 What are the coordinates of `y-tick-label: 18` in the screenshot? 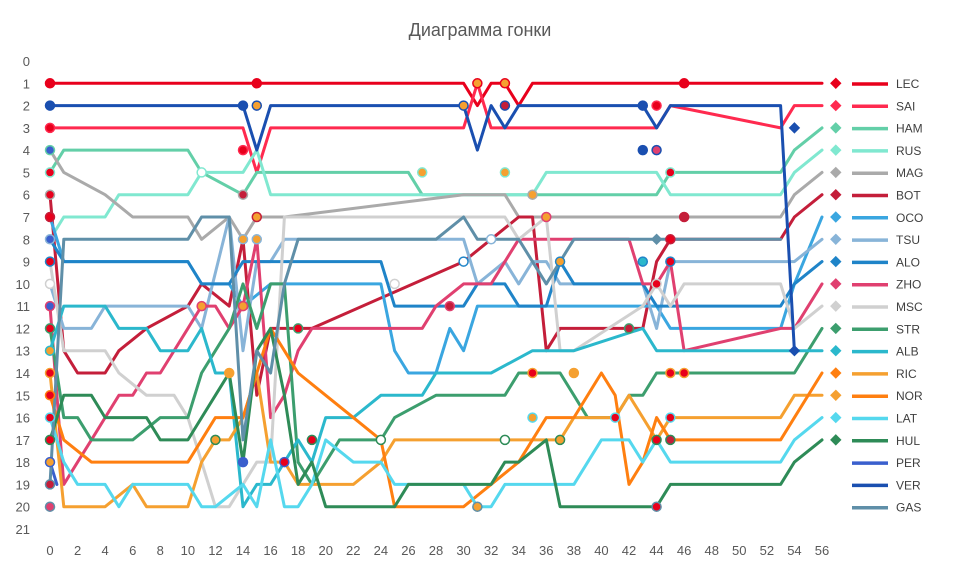 It's located at (23, 462).